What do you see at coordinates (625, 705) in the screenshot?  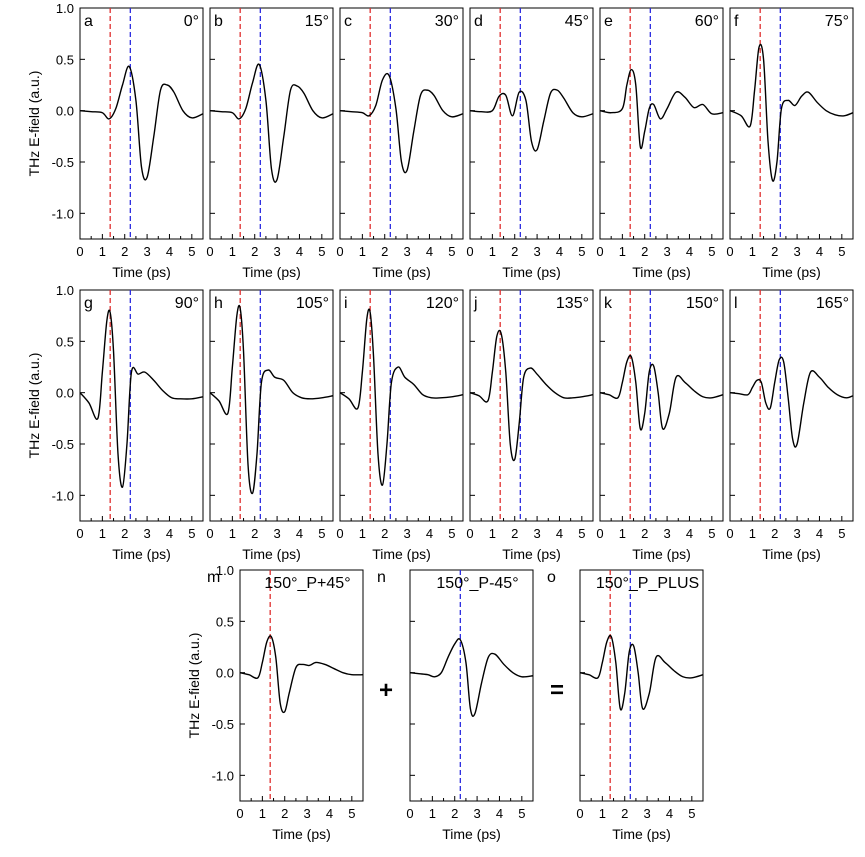 I see `panel-o: 0 1 2 3 4 5 Time (ps) o 150°_P_PLUS` at bounding box center [625, 705].